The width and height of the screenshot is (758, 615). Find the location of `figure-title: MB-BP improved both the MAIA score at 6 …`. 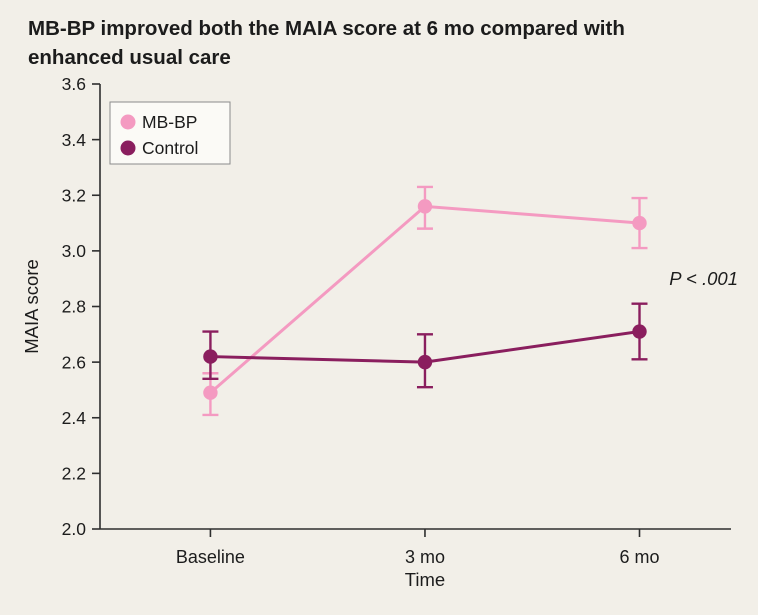

figure-title: MB-BP improved both the MAIA score at 6 … is located at coordinates (326, 43).